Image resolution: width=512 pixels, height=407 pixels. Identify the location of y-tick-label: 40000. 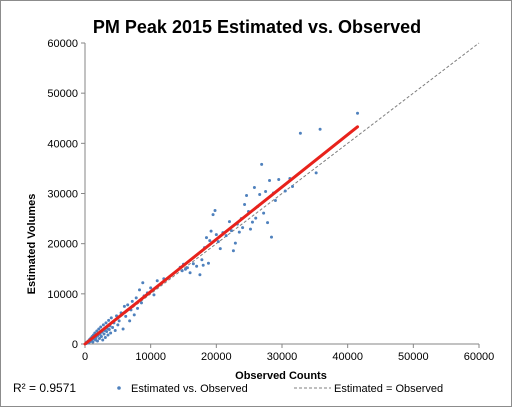
(62, 144).